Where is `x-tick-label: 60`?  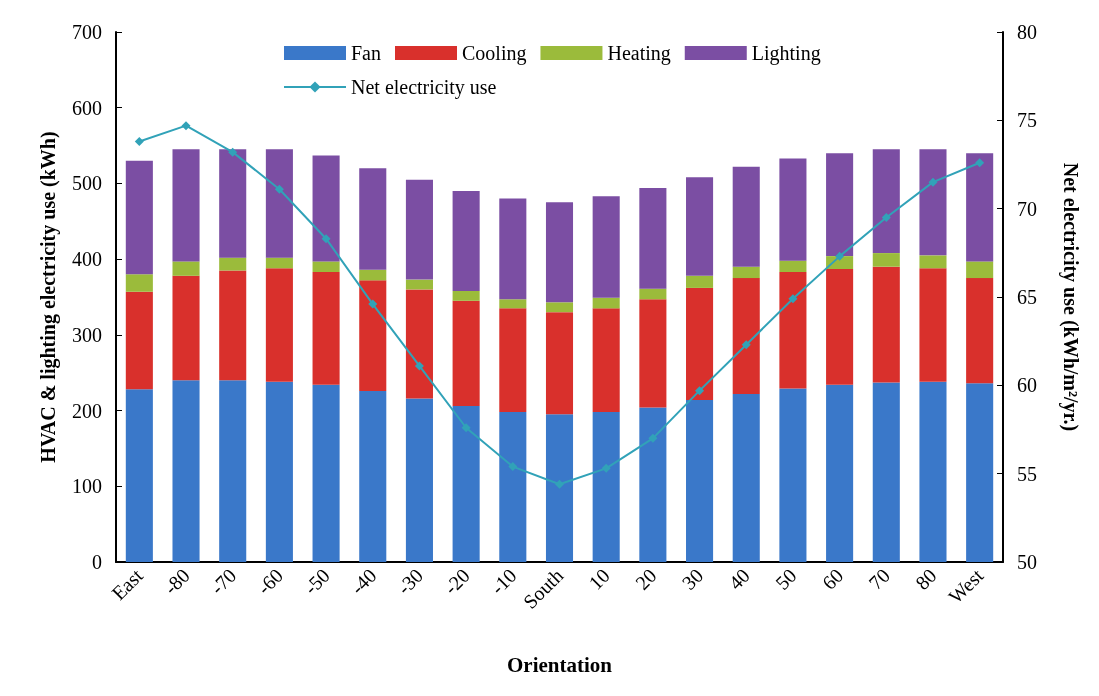
x-tick-label: 60 is located at coordinates (832, 579).